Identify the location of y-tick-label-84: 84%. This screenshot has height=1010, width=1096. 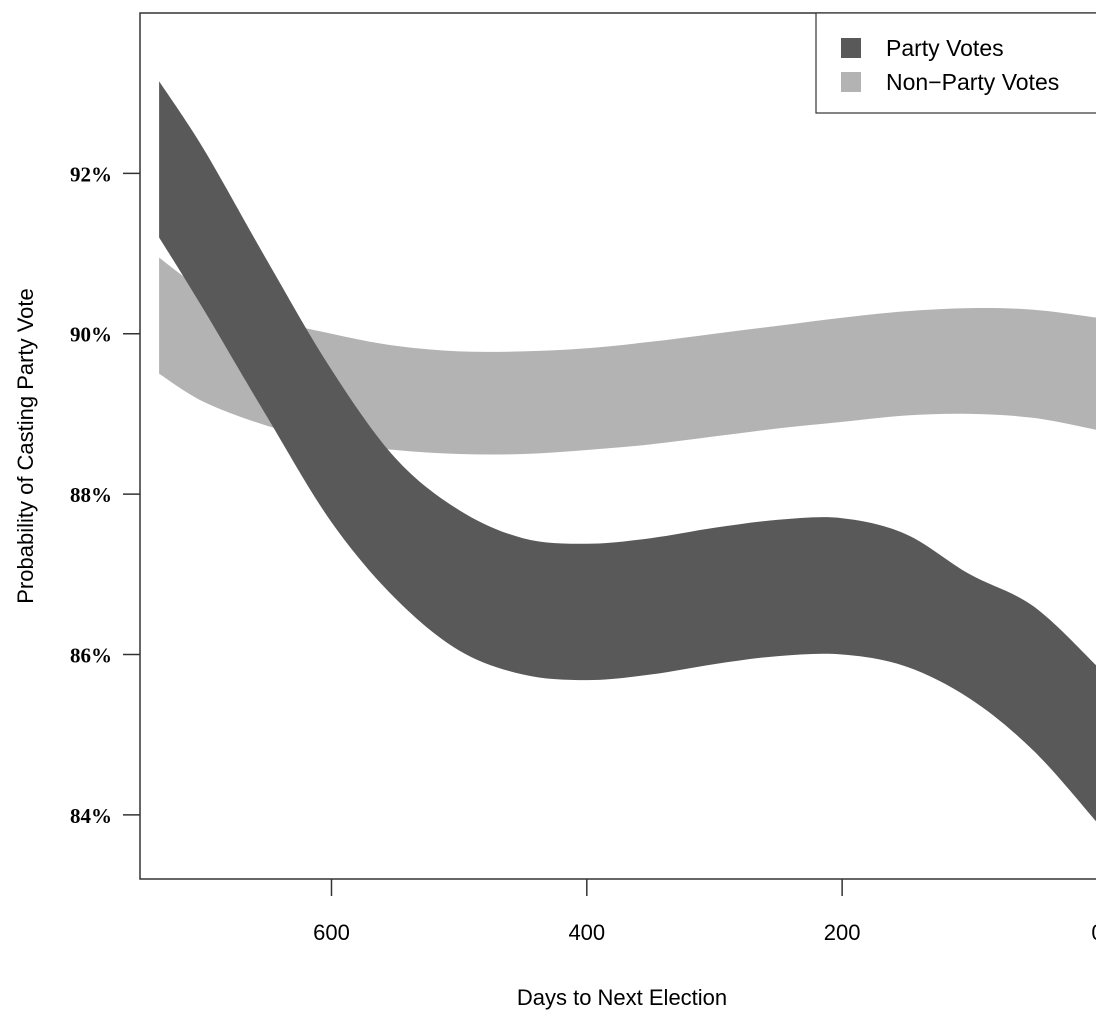
(91, 816).